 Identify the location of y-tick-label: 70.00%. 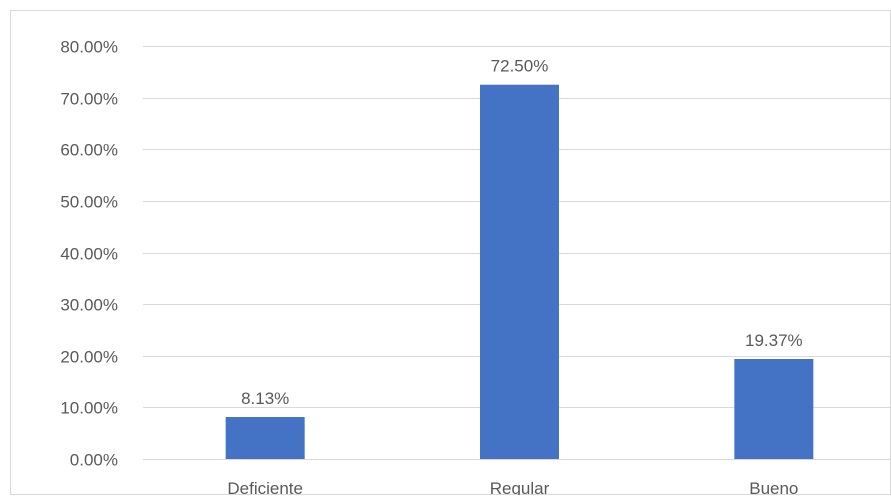
(89, 99).